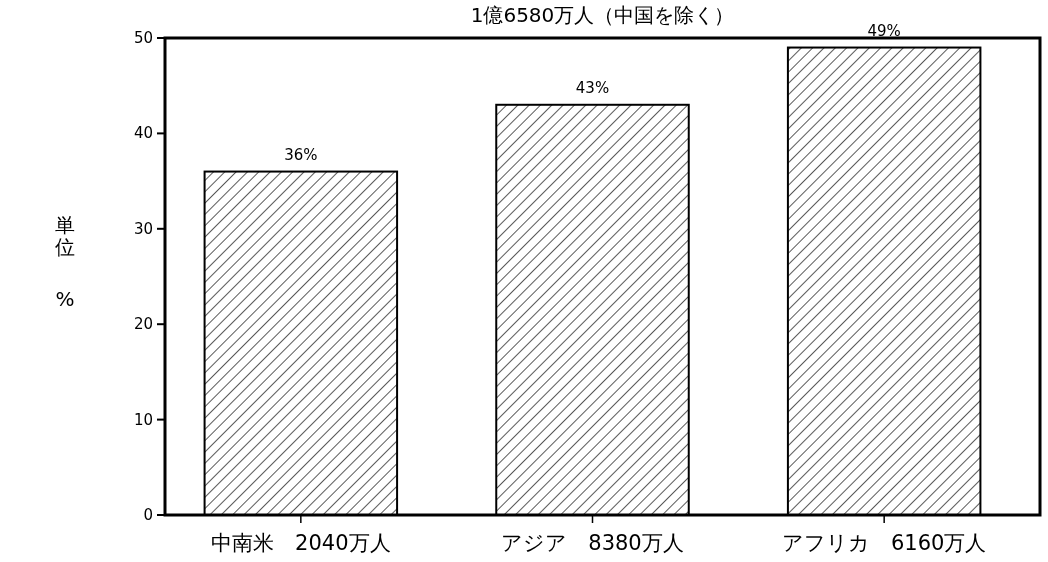  What do you see at coordinates (143, 228) in the screenshot?
I see `y-tick-label: 30` at bounding box center [143, 228].